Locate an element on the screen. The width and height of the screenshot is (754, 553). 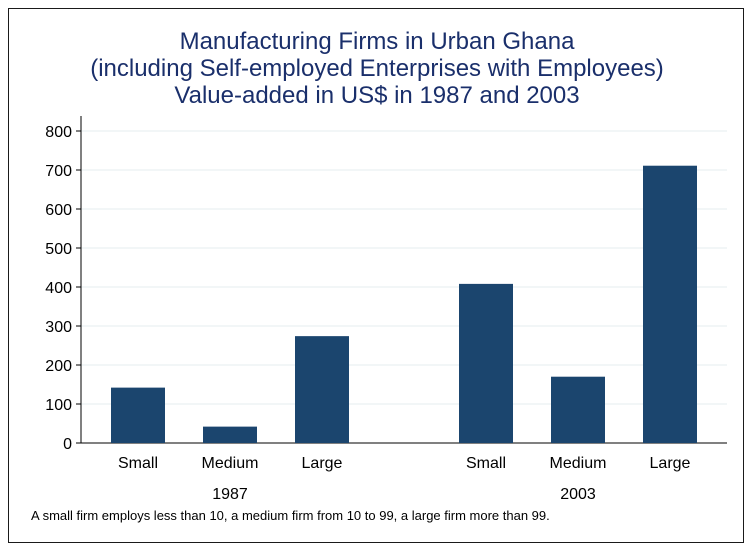
bar-1987-large is located at coordinates (322, 389).